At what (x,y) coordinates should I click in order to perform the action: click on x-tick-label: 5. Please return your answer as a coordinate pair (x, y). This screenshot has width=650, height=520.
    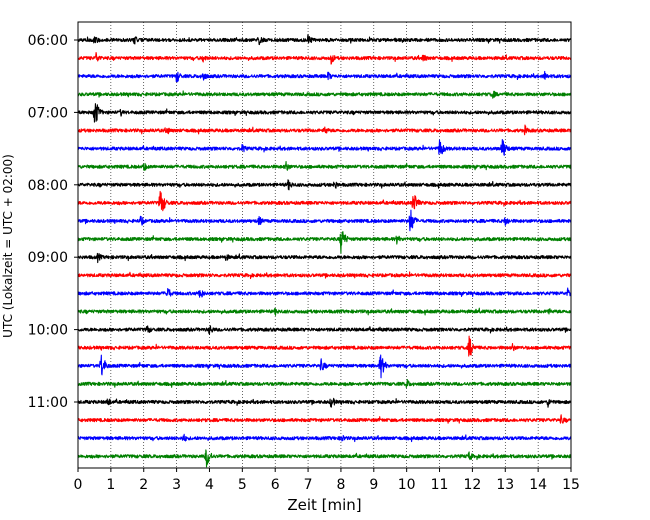
    Looking at the image, I should click on (242, 485).